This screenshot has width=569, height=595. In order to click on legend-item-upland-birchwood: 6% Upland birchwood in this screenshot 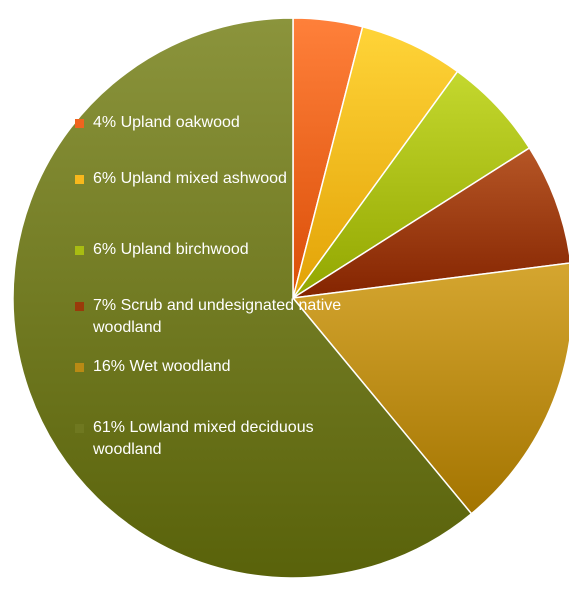, I will do `click(210, 250)`.